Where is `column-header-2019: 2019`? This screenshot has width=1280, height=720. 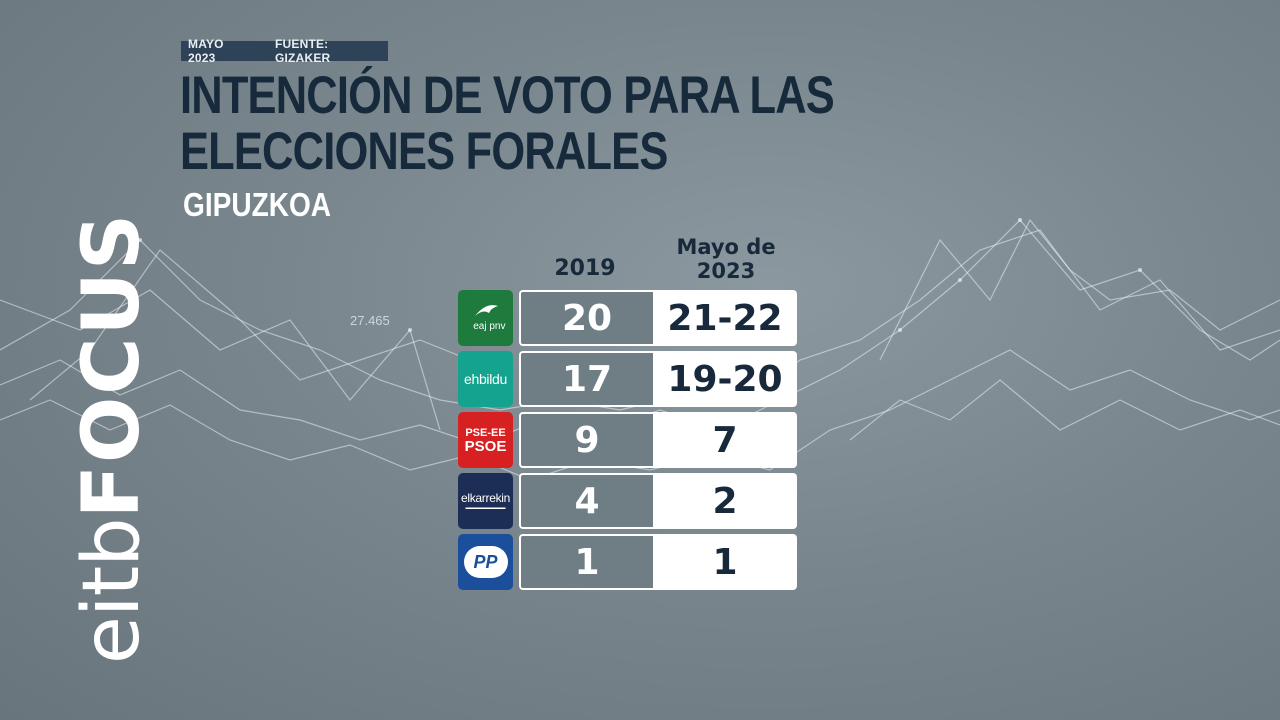
column-header-2019: 2019 is located at coordinates (585, 268).